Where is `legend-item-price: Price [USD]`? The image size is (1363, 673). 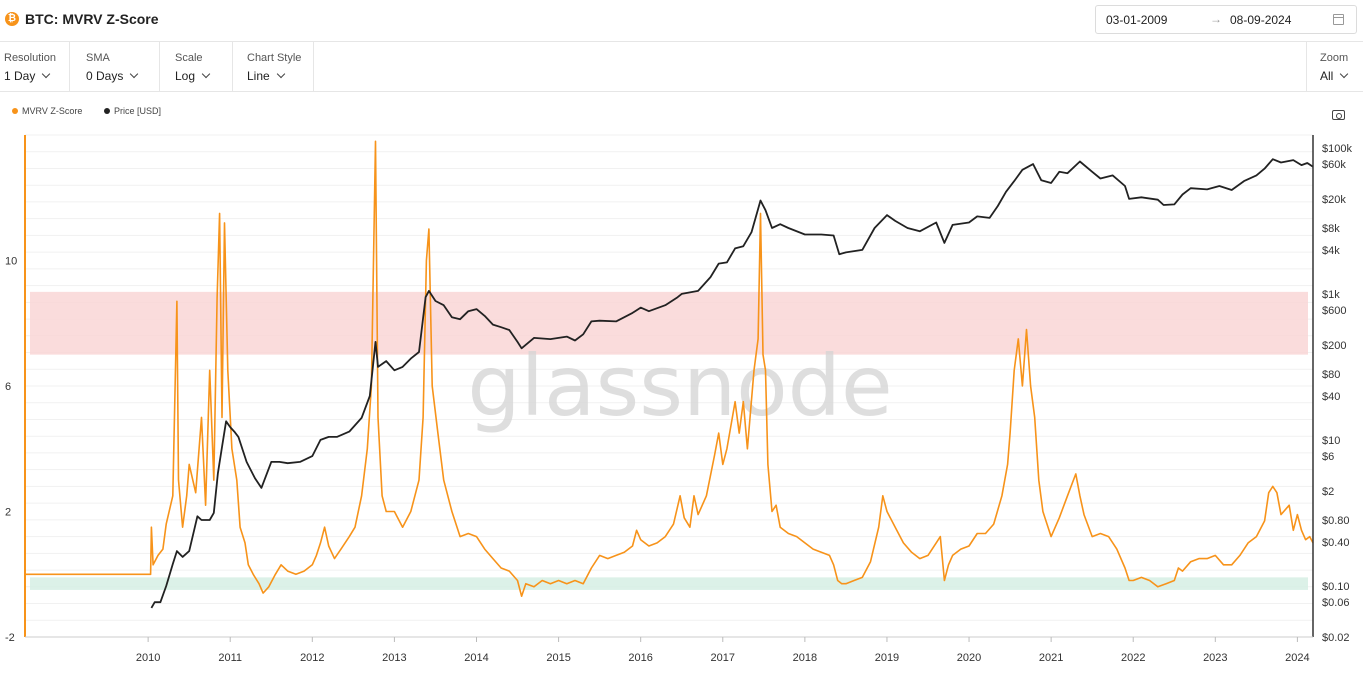
legend-item-price: Price [USD] is located at coordinates (132, 111).